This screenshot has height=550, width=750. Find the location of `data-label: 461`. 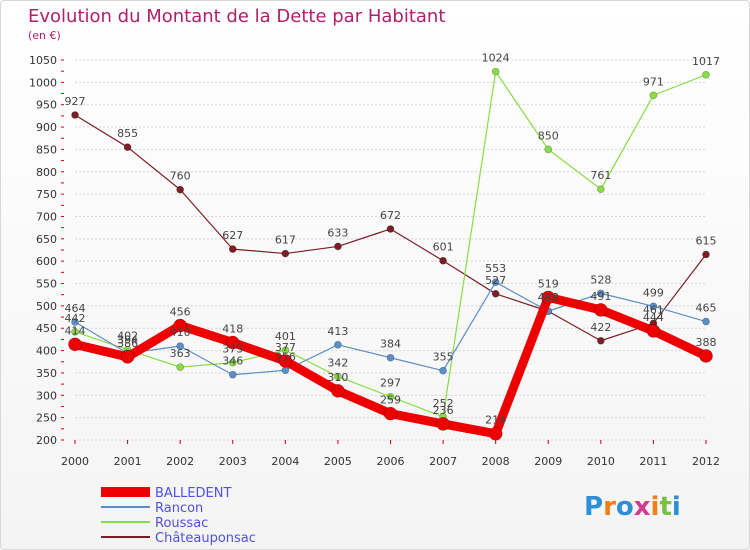

data-label: 461 is located at coordinates (653, 309).